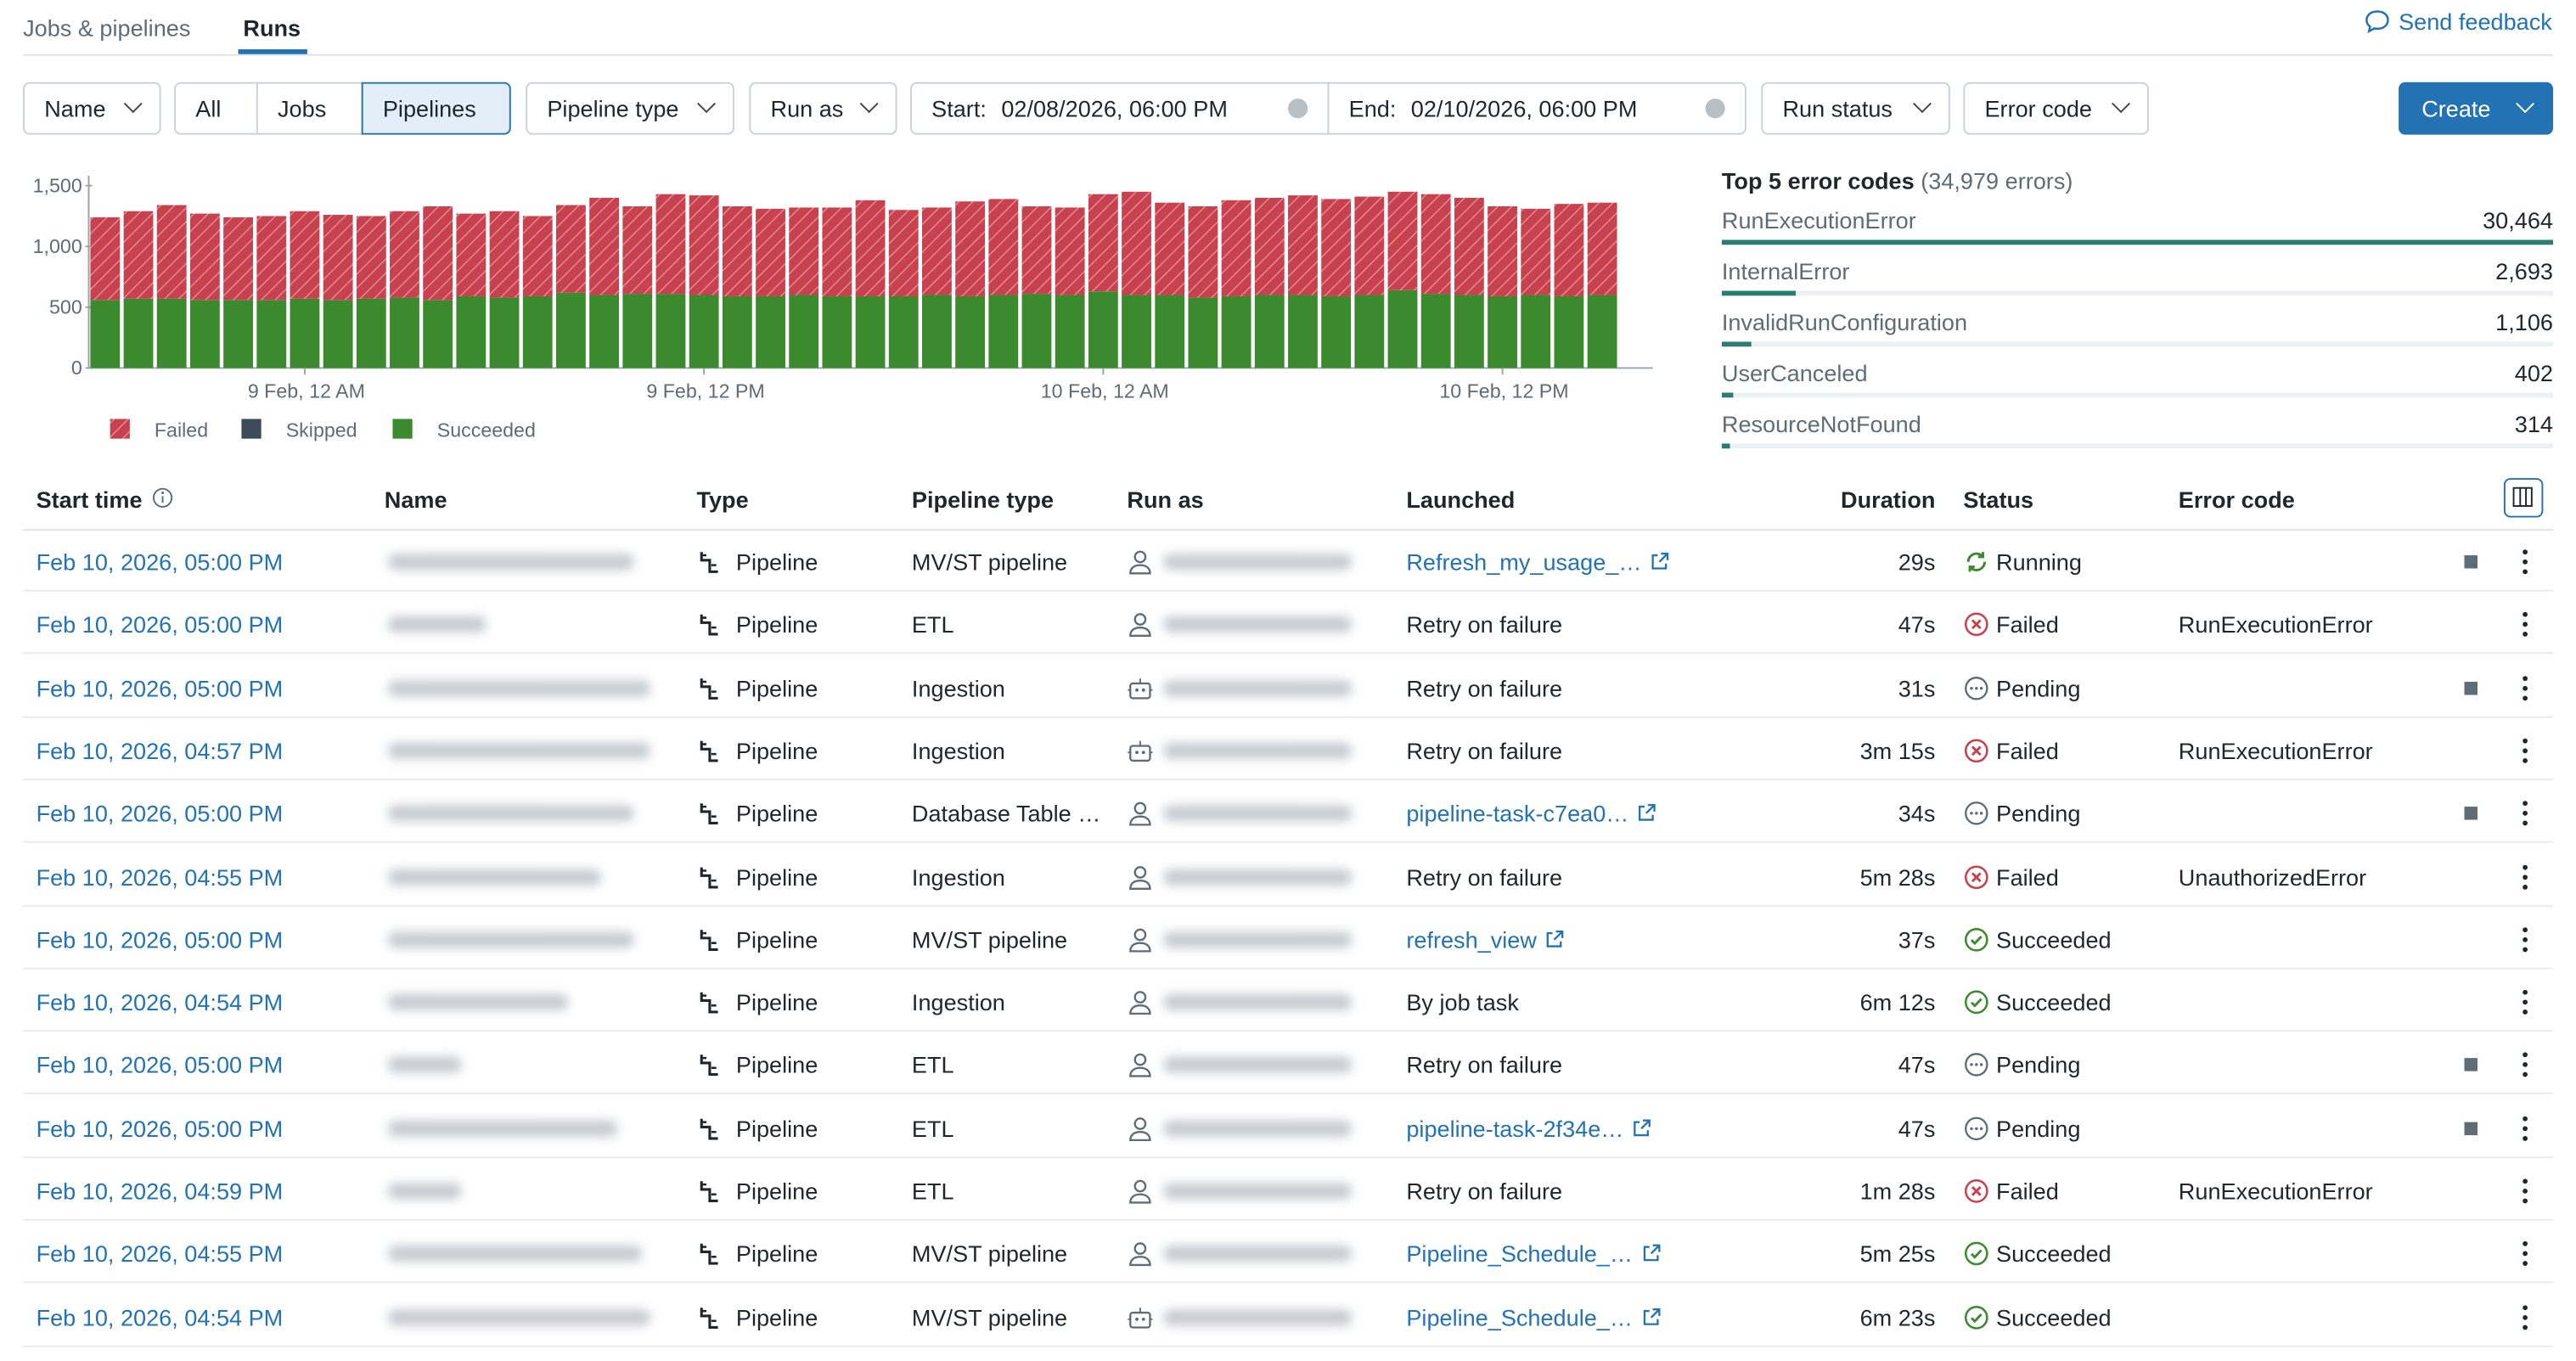 Image resolution: width=2576 pixels, height=1361 pixels. What do you see at coordinates (722, 499) in the screenshot?
I see `column-header: Type` at bounding box center [722, 499].